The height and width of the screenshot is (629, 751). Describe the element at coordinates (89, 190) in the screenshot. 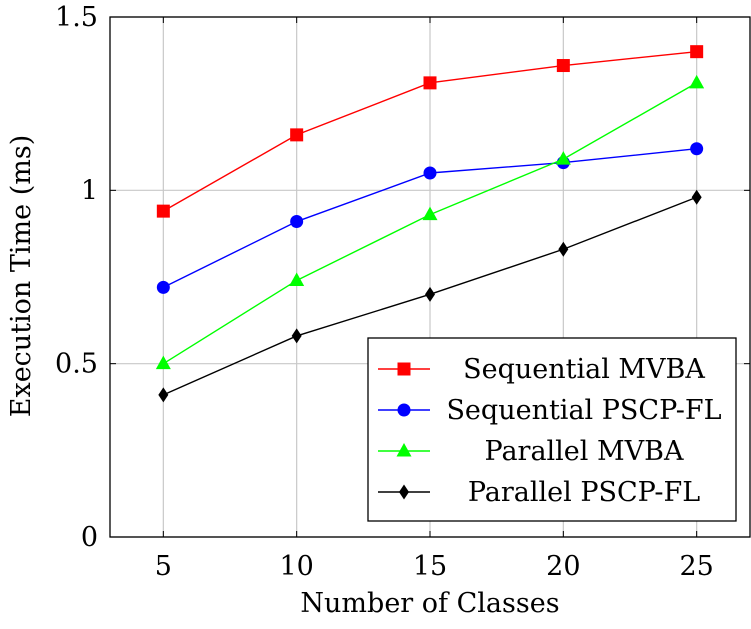

I see `y-tick-label: 1` at that location.